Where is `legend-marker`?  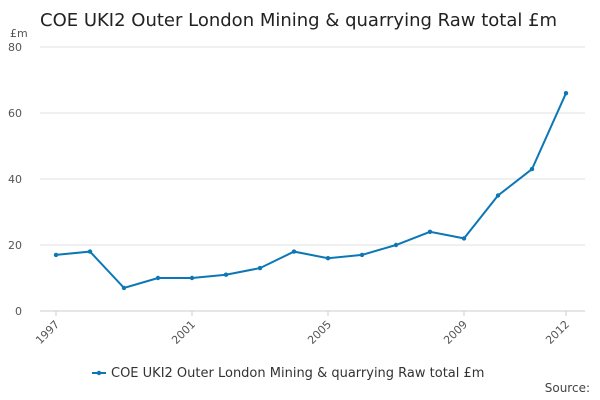 legend-marker is located at coordinates (99, 373).